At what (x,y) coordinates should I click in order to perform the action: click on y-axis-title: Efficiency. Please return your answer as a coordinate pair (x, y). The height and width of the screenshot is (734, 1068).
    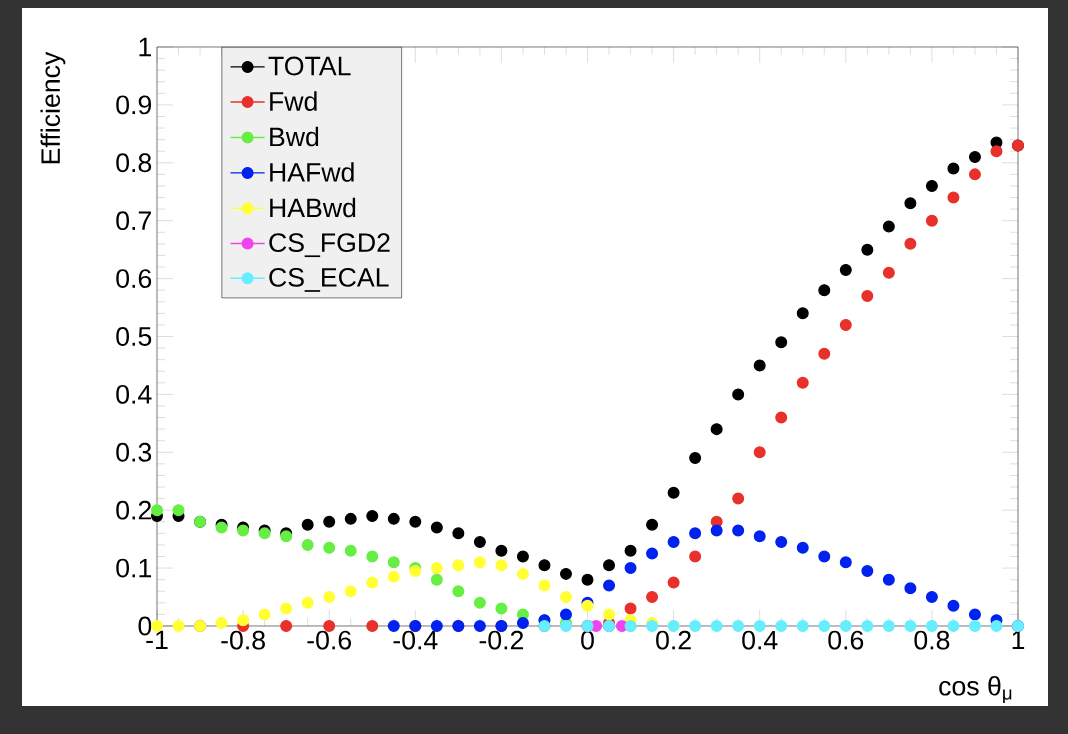
    Looking at the image, I should click on (53, 107).